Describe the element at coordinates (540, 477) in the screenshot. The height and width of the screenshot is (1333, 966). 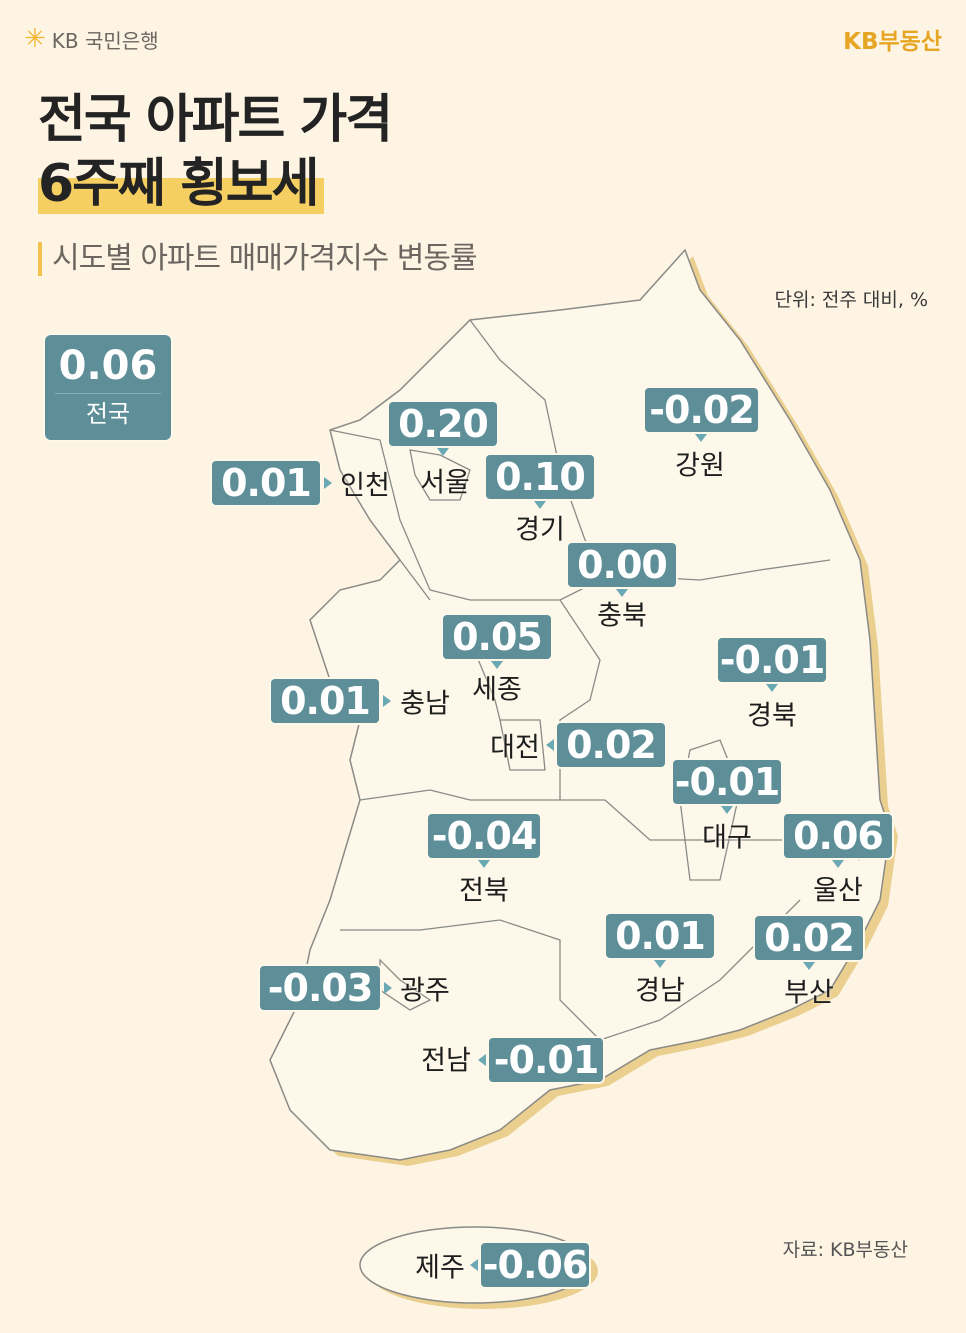
I see `region-value-gyeonggi: 0.10` at that location.